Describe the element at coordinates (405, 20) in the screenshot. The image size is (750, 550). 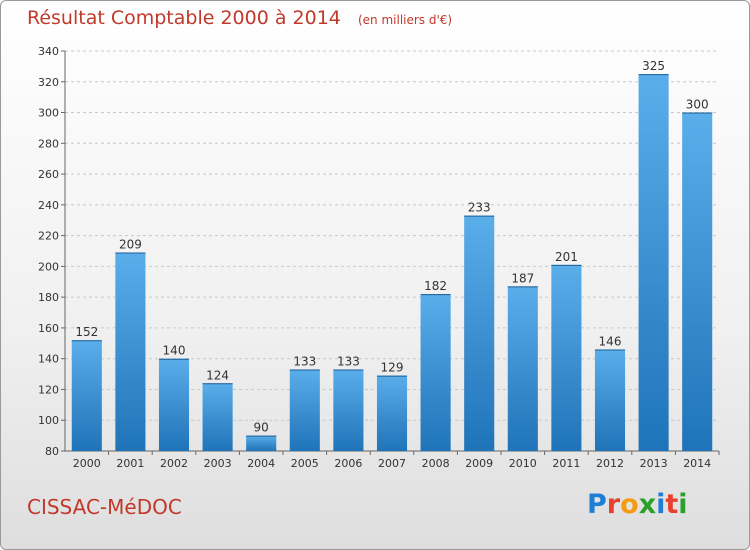
I see `chart-unit: (en milliers d'€)` at that location.